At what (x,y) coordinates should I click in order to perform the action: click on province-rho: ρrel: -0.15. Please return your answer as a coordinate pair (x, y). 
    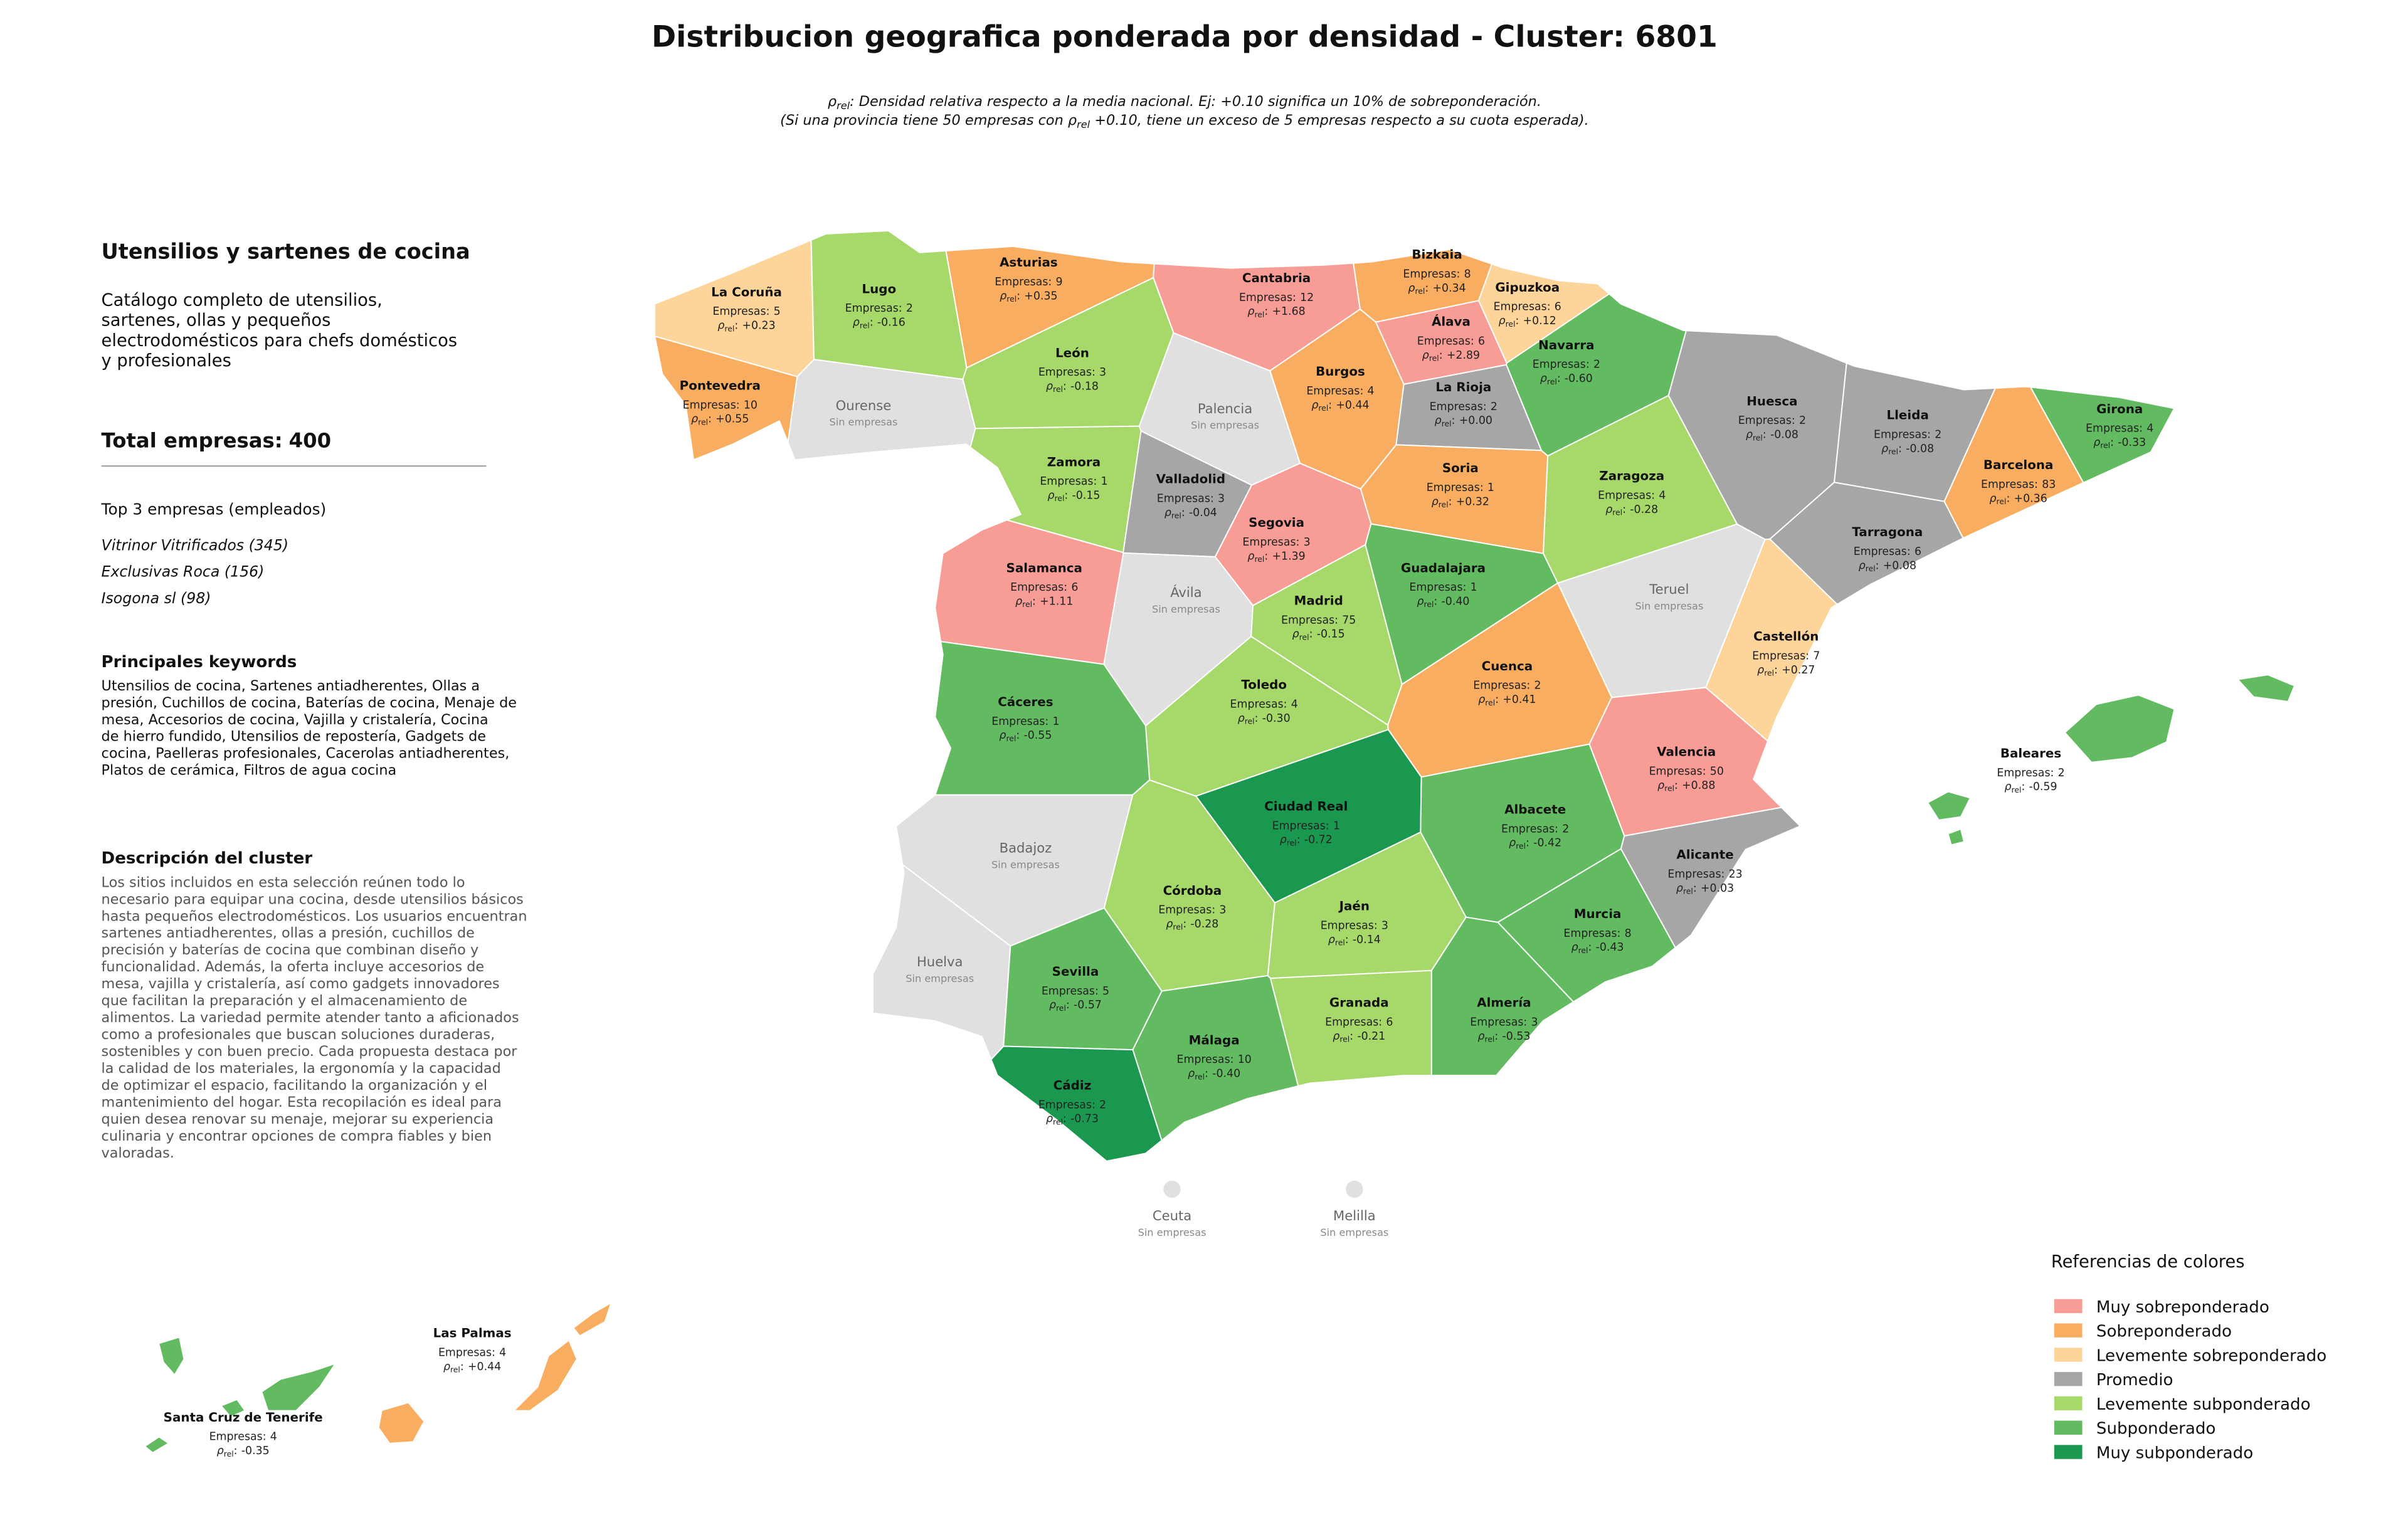
    Looking at the image, I should click on (1318, 635).